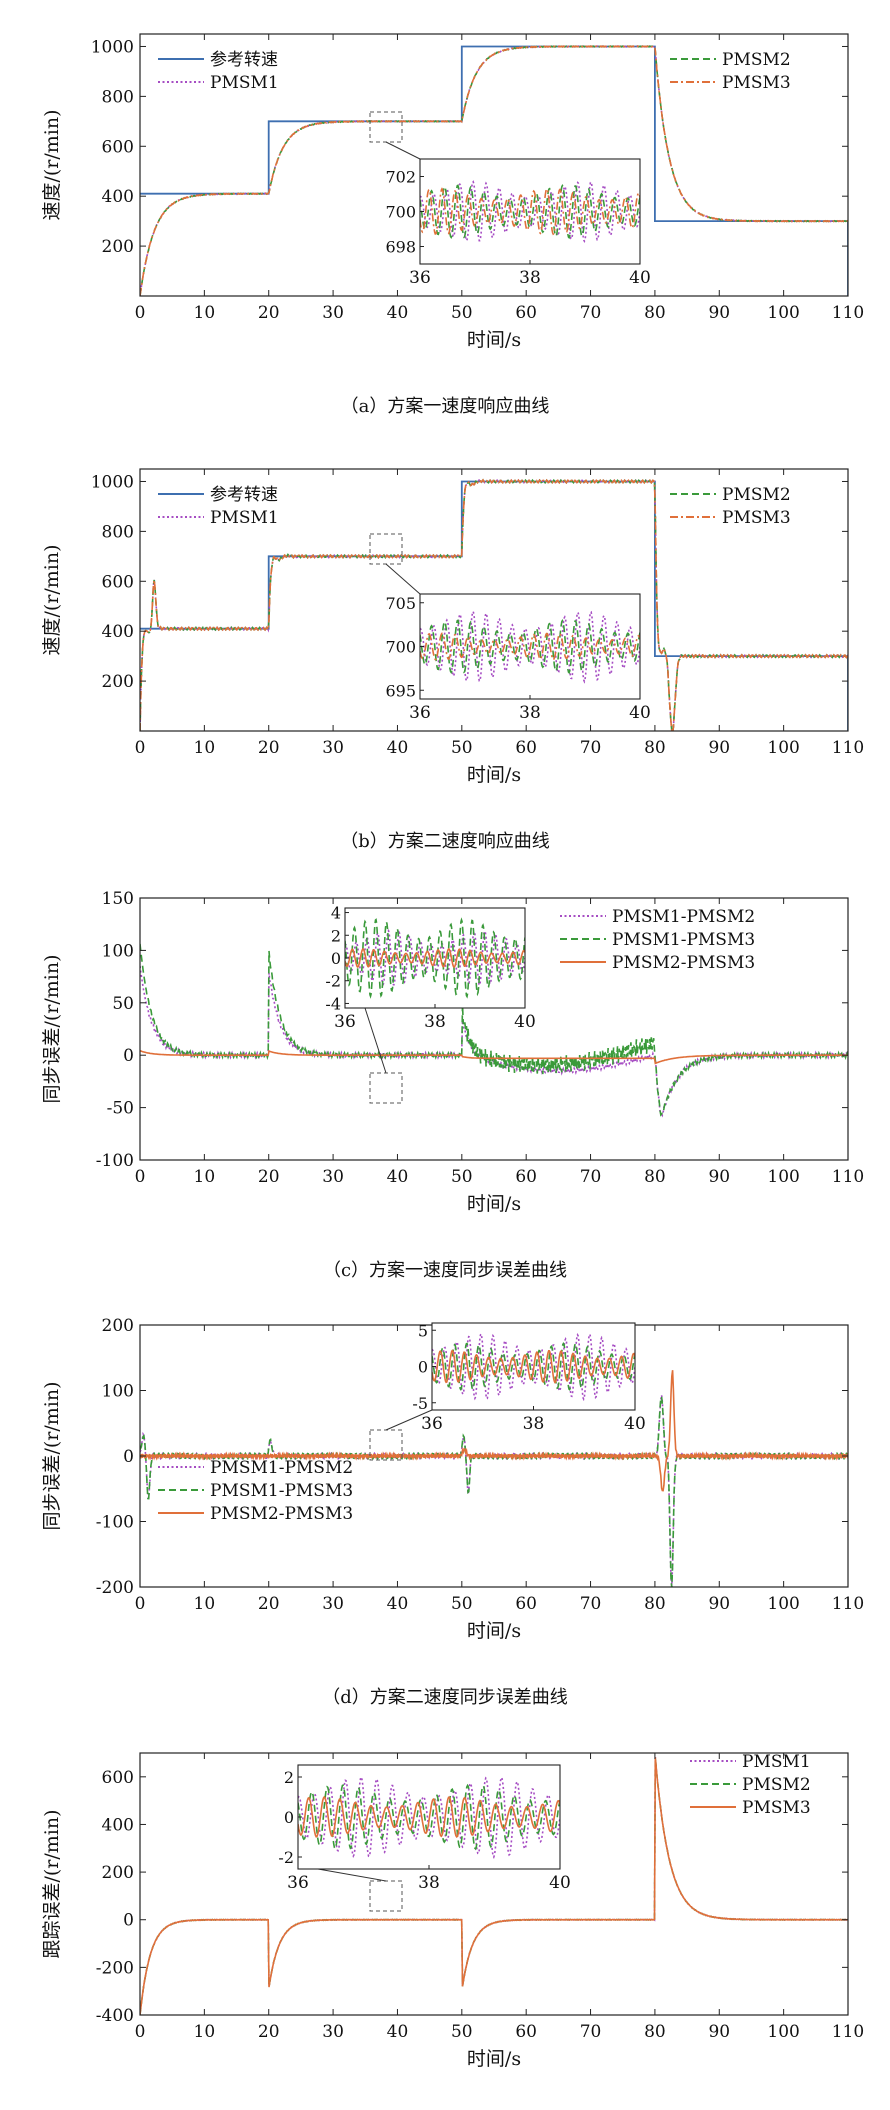  Describe the element at coordinates (530, 646) in the screenshot. I see `inset-series-PMSM3` at that location.